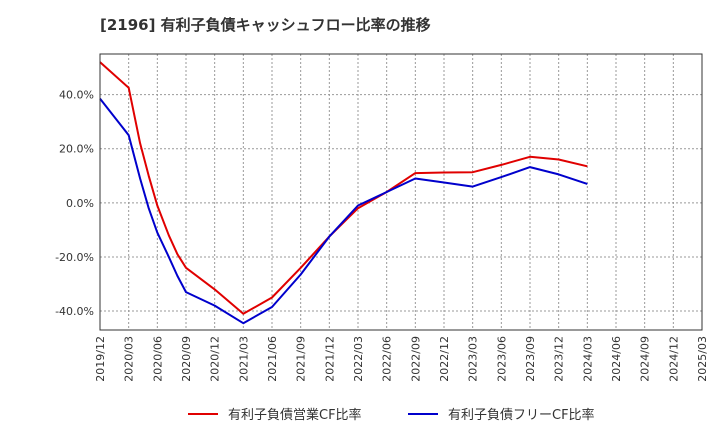 This screenshot has width=720, height=440. What do you see at coordinates (215, 359) in the screenshot?
I see `x-tick-label: 2020/12` at bounding box center [215, 359].